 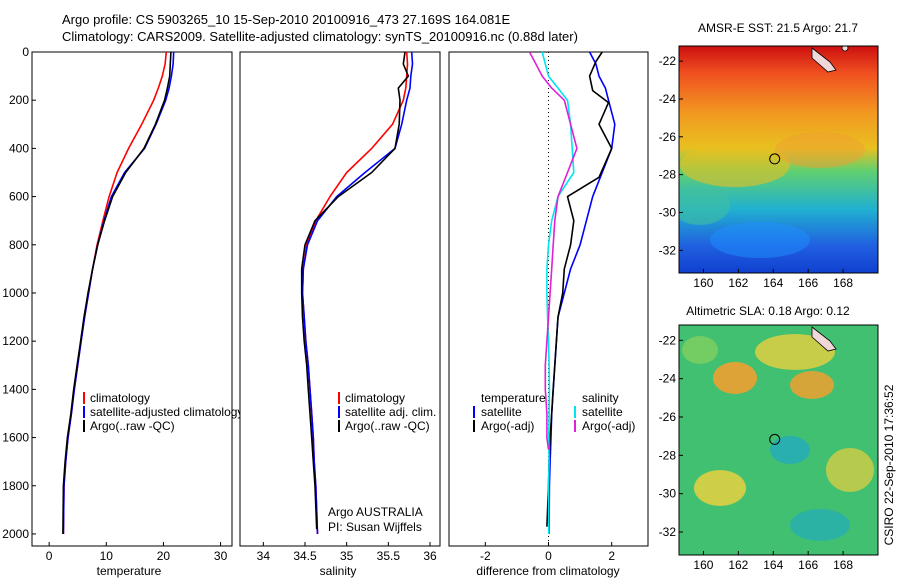 I want to click on difference-x-axis: -2 0 2, so click(x=547, y=552).